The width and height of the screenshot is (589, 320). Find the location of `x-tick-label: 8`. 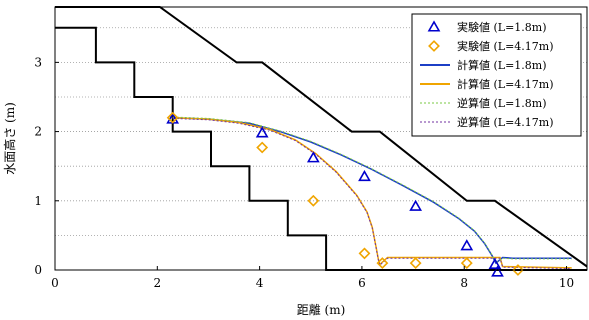

x-tick-label: 8 is located at coordinates (464, 283).